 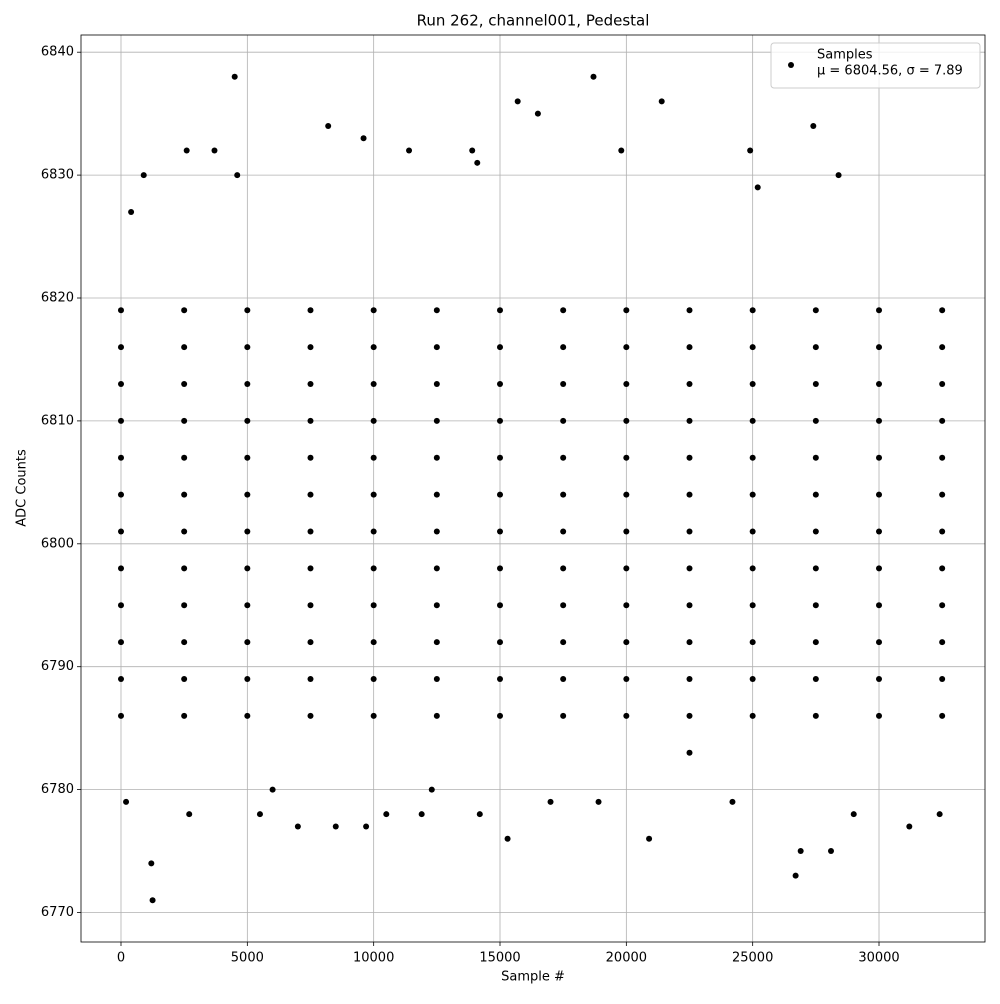 I want to click on chart-title: Run 262, channel001, Pedestal, so click(x=533, y=21).